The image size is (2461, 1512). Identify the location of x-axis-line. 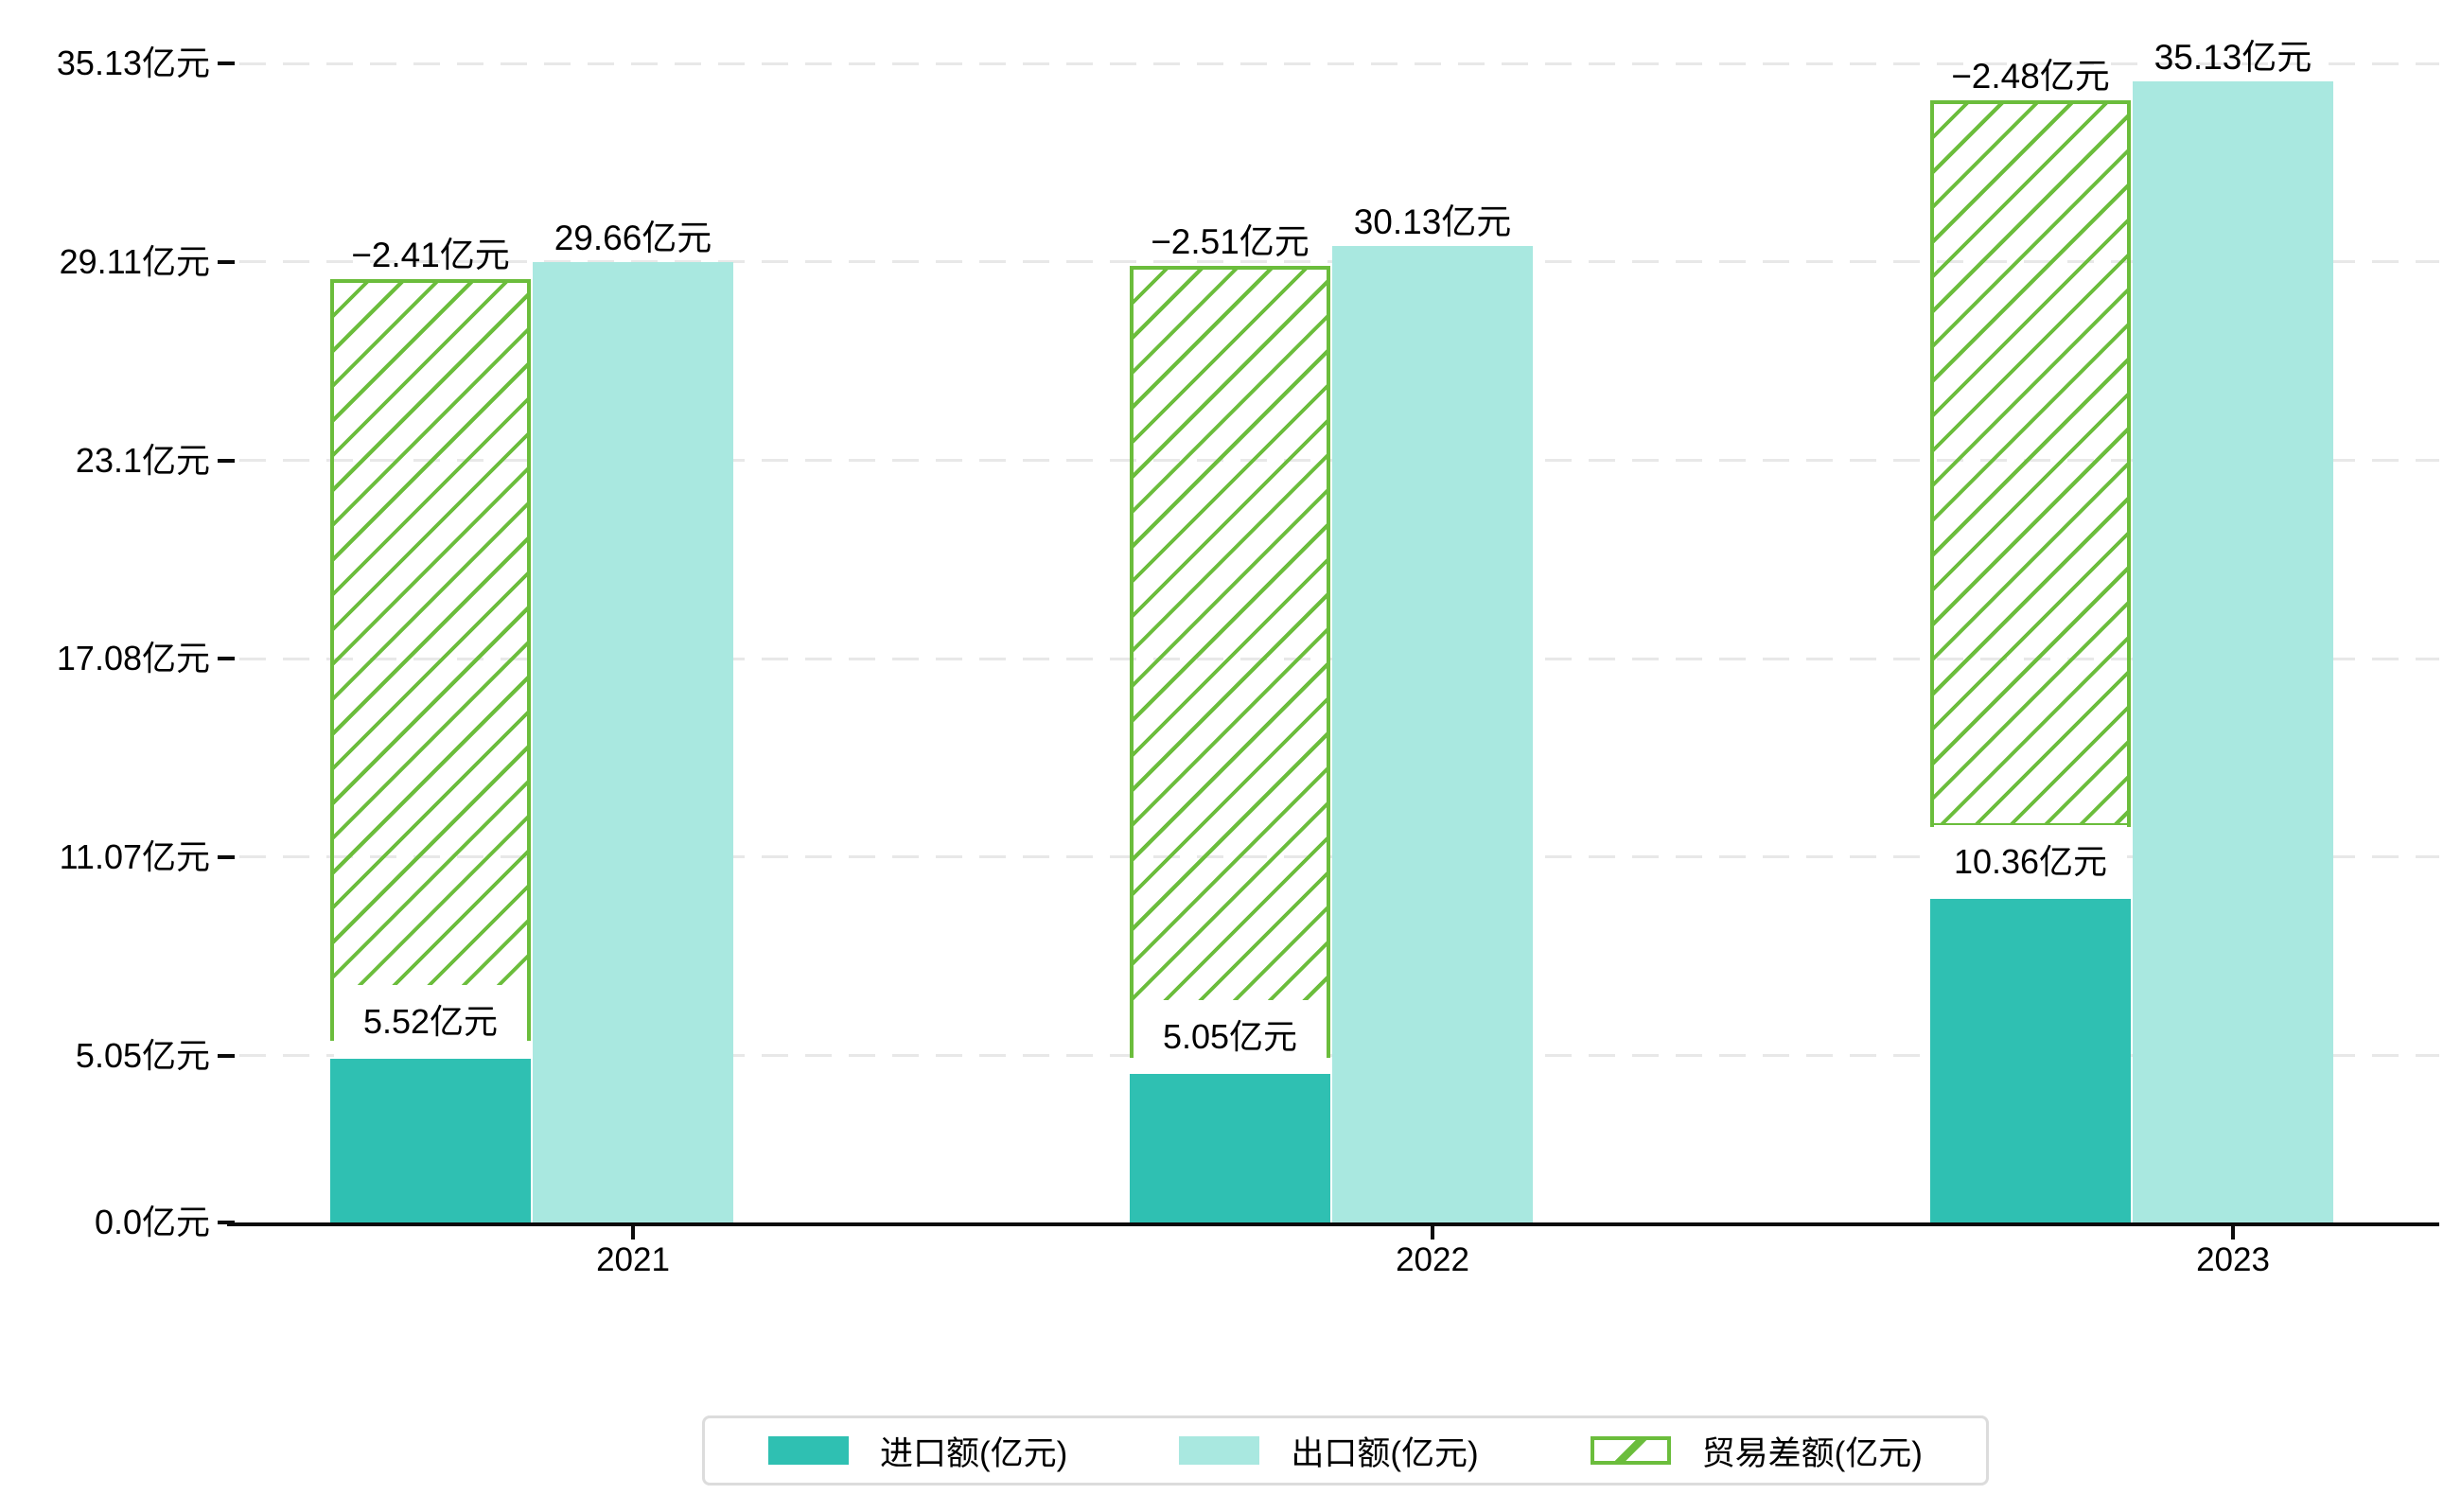
(1333, 1224).